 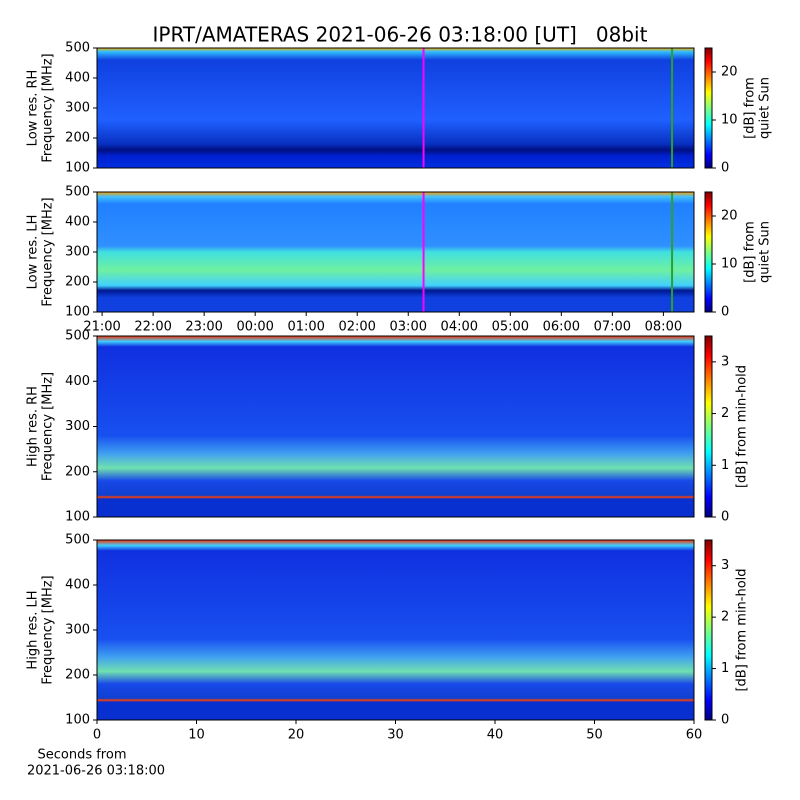 I want to click on x-tick-label: 10, so click(x=196, y=735).